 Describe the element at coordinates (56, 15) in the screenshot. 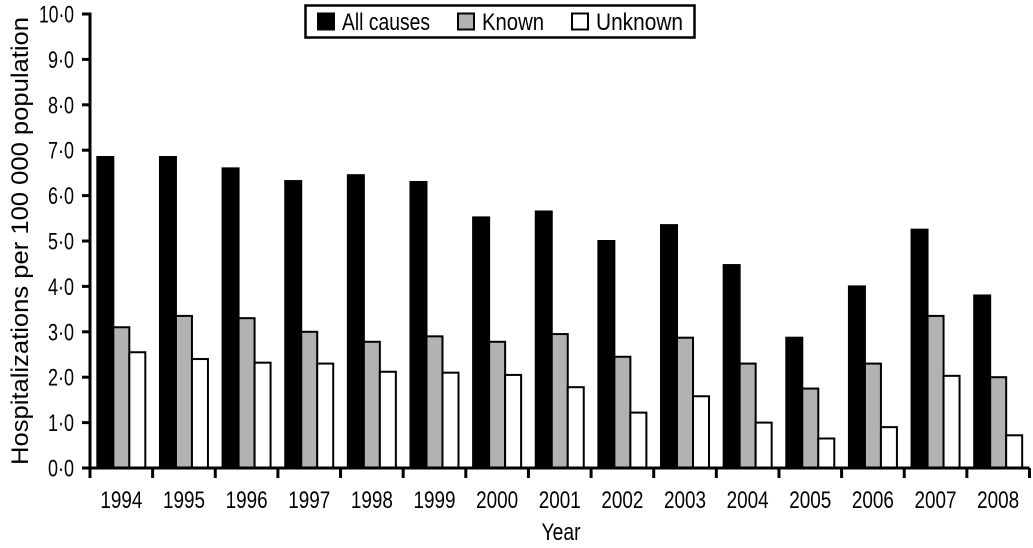

I see `y-tick-label: 10·0` at that location.